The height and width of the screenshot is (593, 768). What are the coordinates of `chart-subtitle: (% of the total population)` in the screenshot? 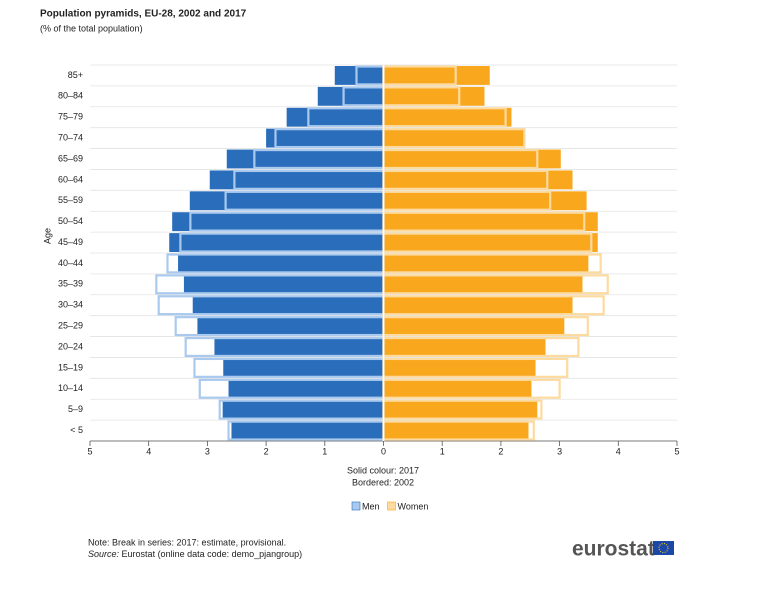 It's located at (91, 28).